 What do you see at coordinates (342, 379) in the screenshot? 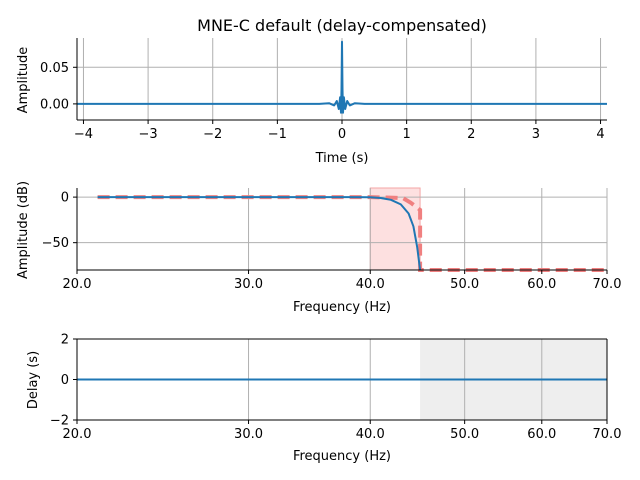
I see `delay-axes` at bounding box center [342, 379].